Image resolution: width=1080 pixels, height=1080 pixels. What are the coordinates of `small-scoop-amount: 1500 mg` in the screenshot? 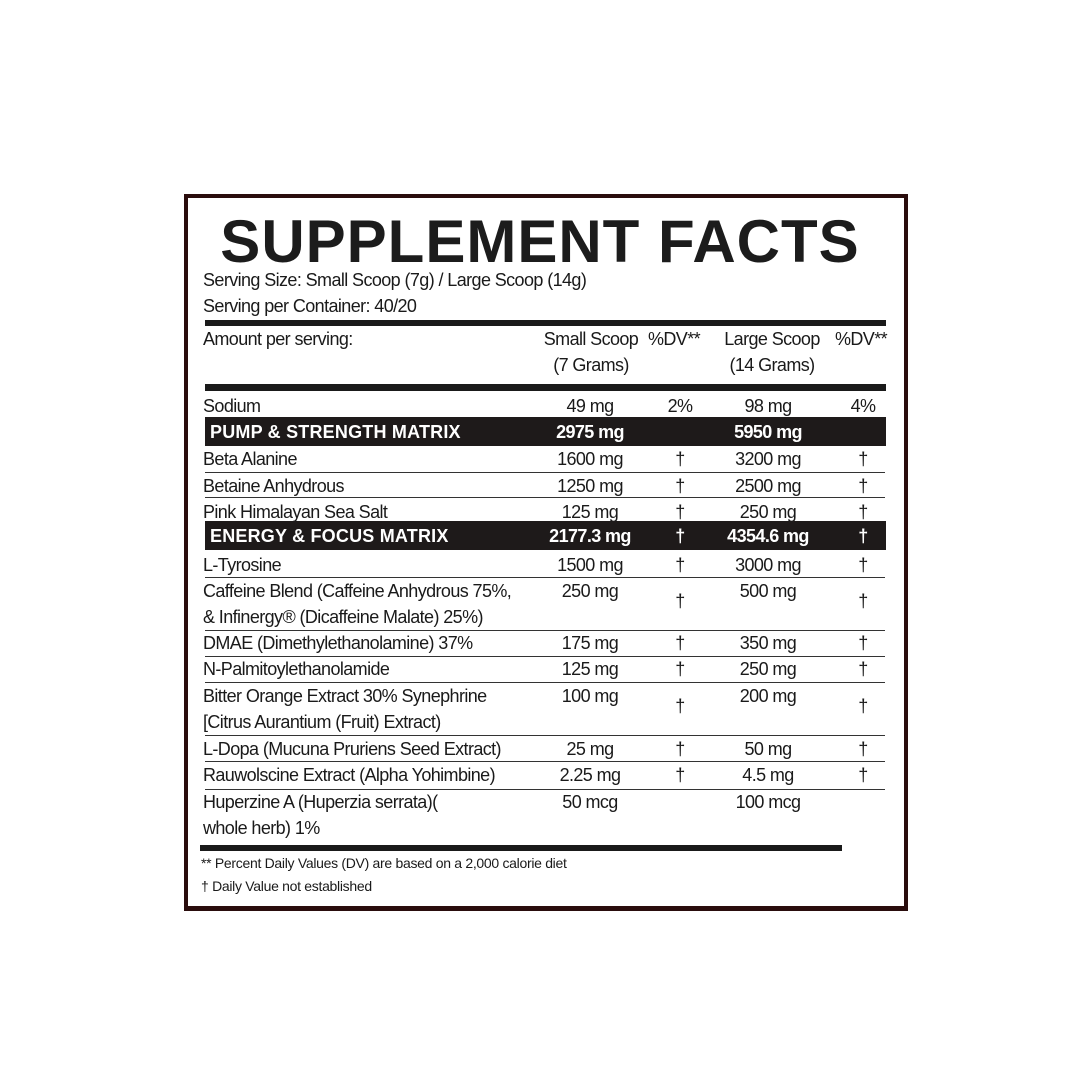 It's located at (590, 565).